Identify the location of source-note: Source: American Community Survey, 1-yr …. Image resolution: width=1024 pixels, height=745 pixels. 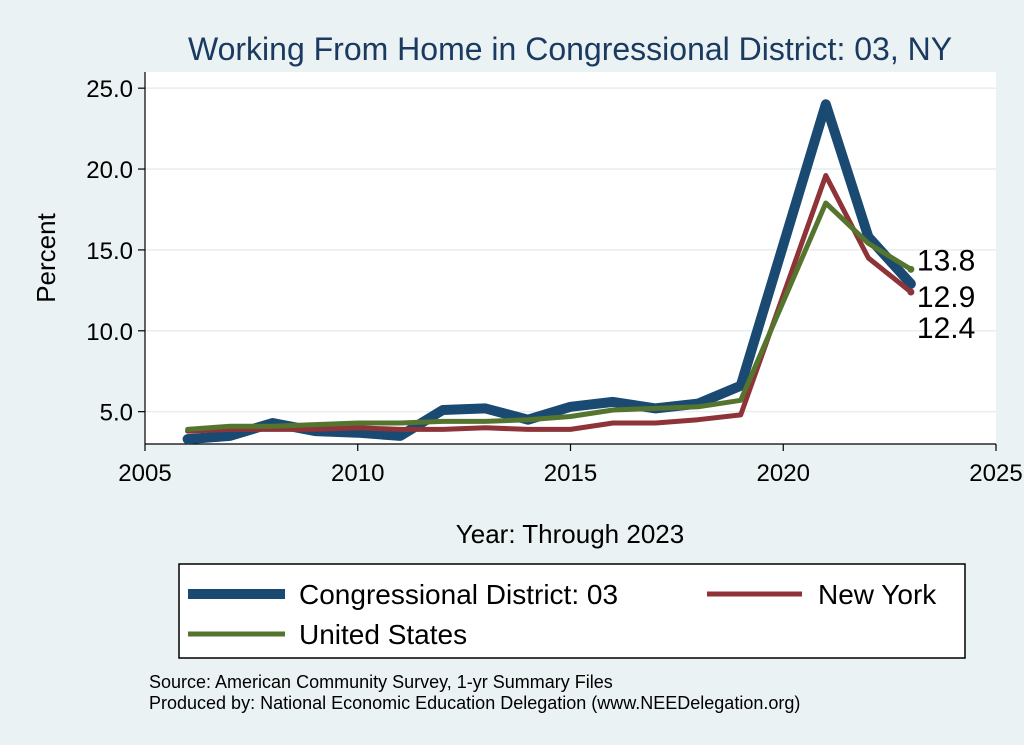
(381, 682).